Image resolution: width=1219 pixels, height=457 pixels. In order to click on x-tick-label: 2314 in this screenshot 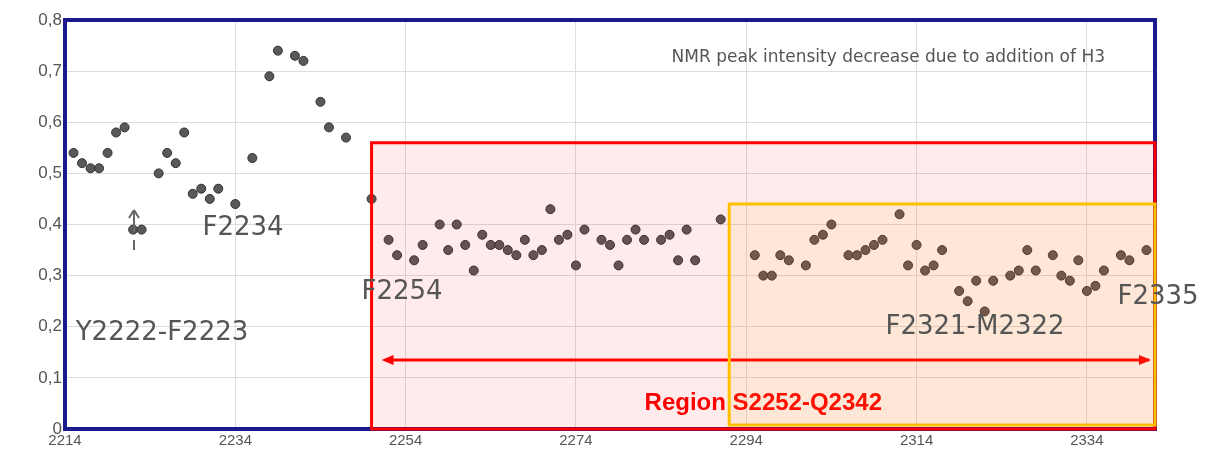, I will do `click(916, 440)`.